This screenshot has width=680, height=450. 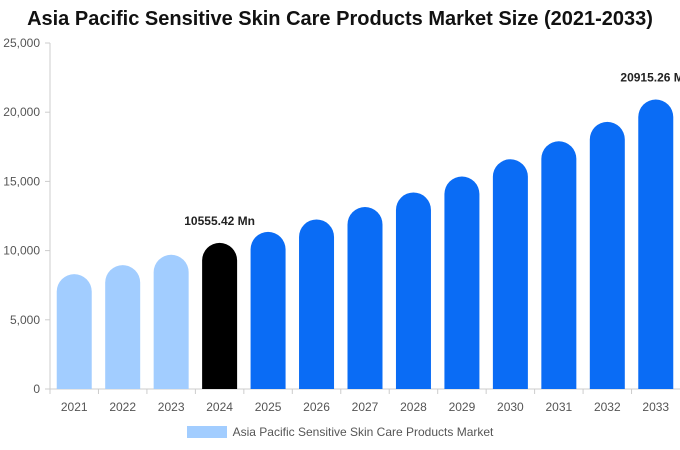 What do you see at coordinates (365, 407) in the screenshot?
I see `x-tick-label: 2027` at bounding box center [365, 407].